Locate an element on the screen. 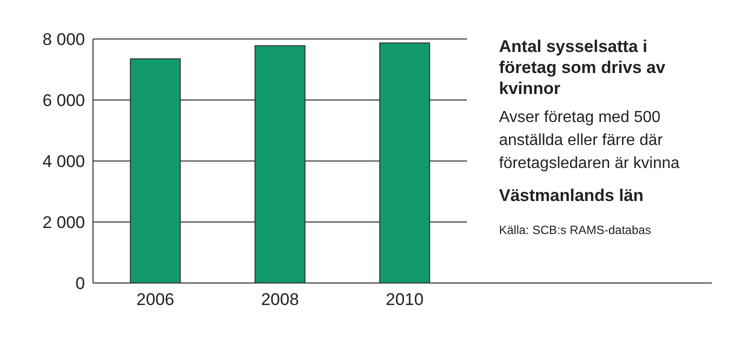 The height and width of the screenshot is (340, 746). y-tick-label: 0 is located at coordinates (80, 283).